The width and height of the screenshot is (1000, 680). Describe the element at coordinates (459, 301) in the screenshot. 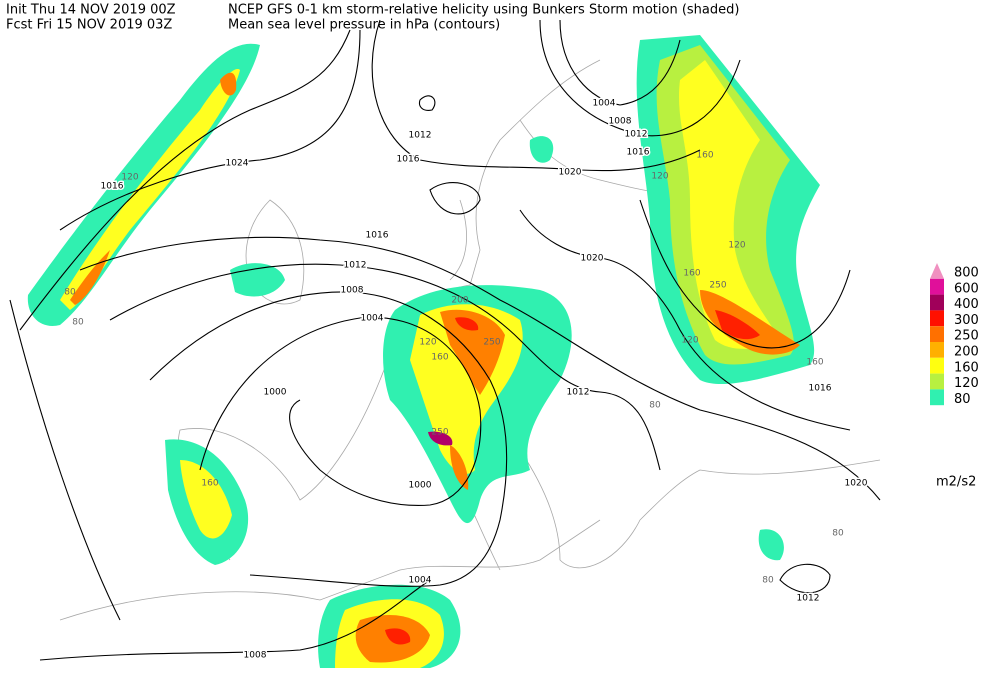

I see `shading-label: 200` at that location.